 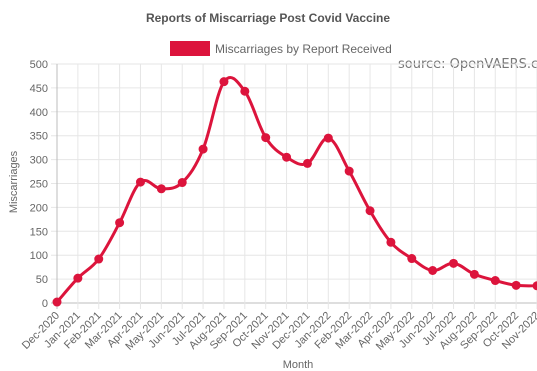 I want to click on y-tick-label: 0, so click(x=45, y=304).